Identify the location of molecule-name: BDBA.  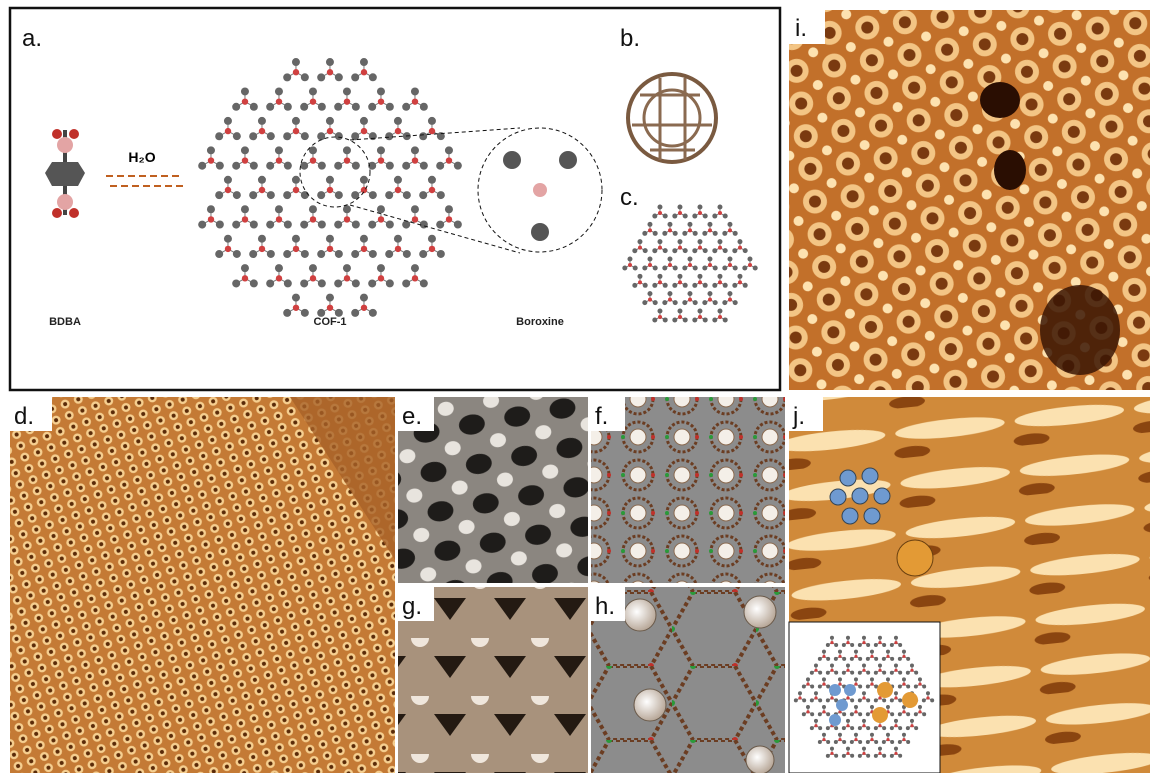
(65, 322).